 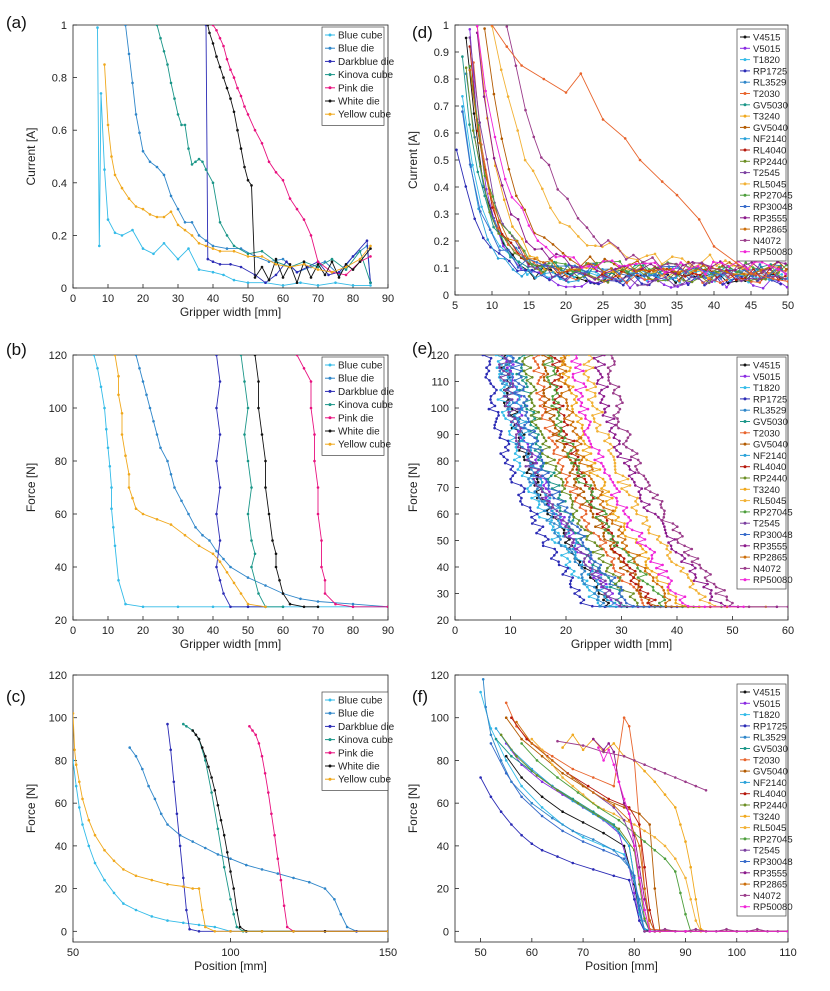 What do you see at coordinates (356, 88) in the screenshot?
I see `legend-label: Pink die` at bounding box center [356, 88].